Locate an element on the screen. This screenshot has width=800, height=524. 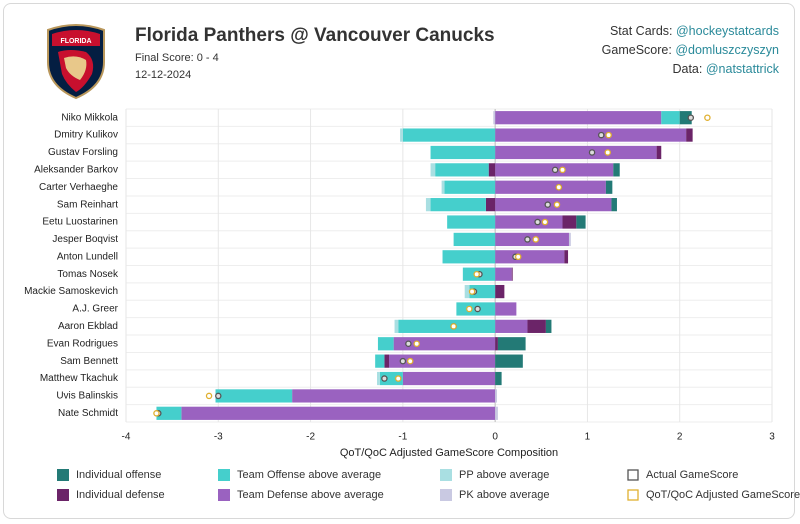
y-tick-label: Eetu Luostarinen is located at coordinates (80, 222).